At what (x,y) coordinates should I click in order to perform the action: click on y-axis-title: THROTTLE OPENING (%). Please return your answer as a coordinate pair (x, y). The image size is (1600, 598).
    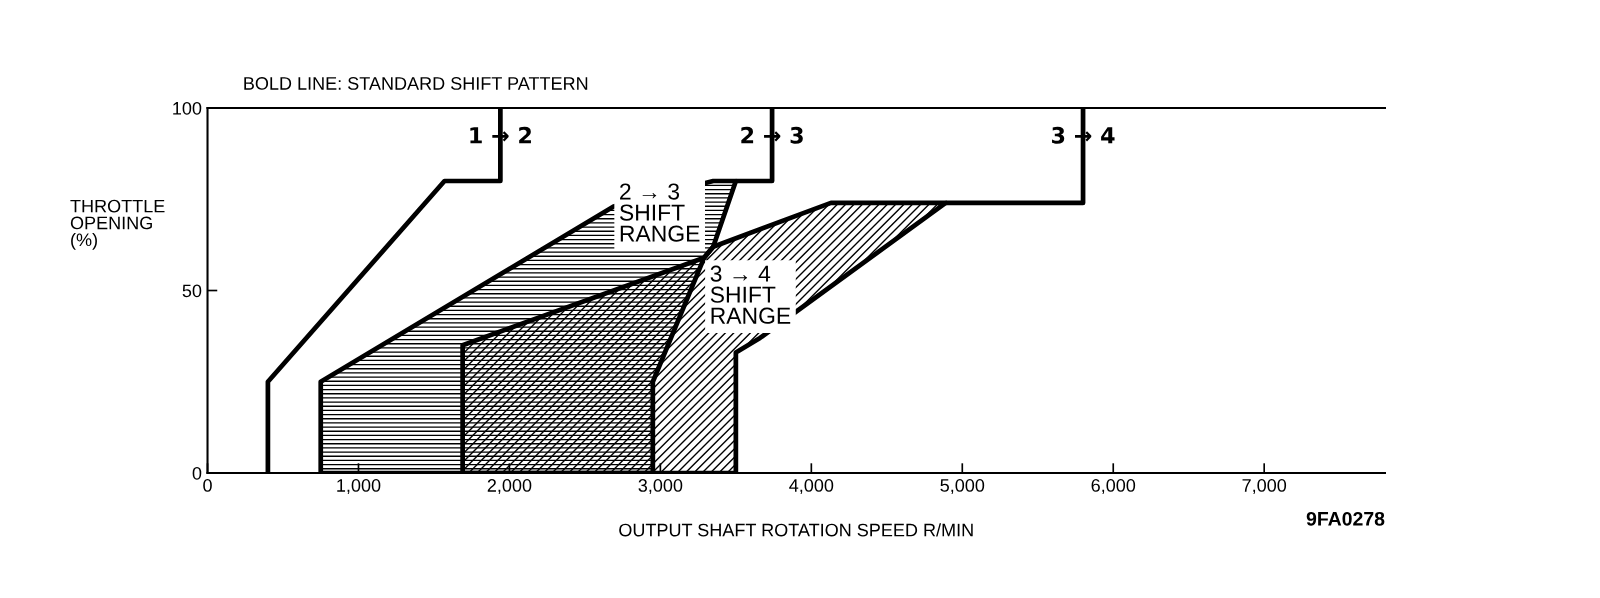
    Looking at the image, I should click on (117, 224).